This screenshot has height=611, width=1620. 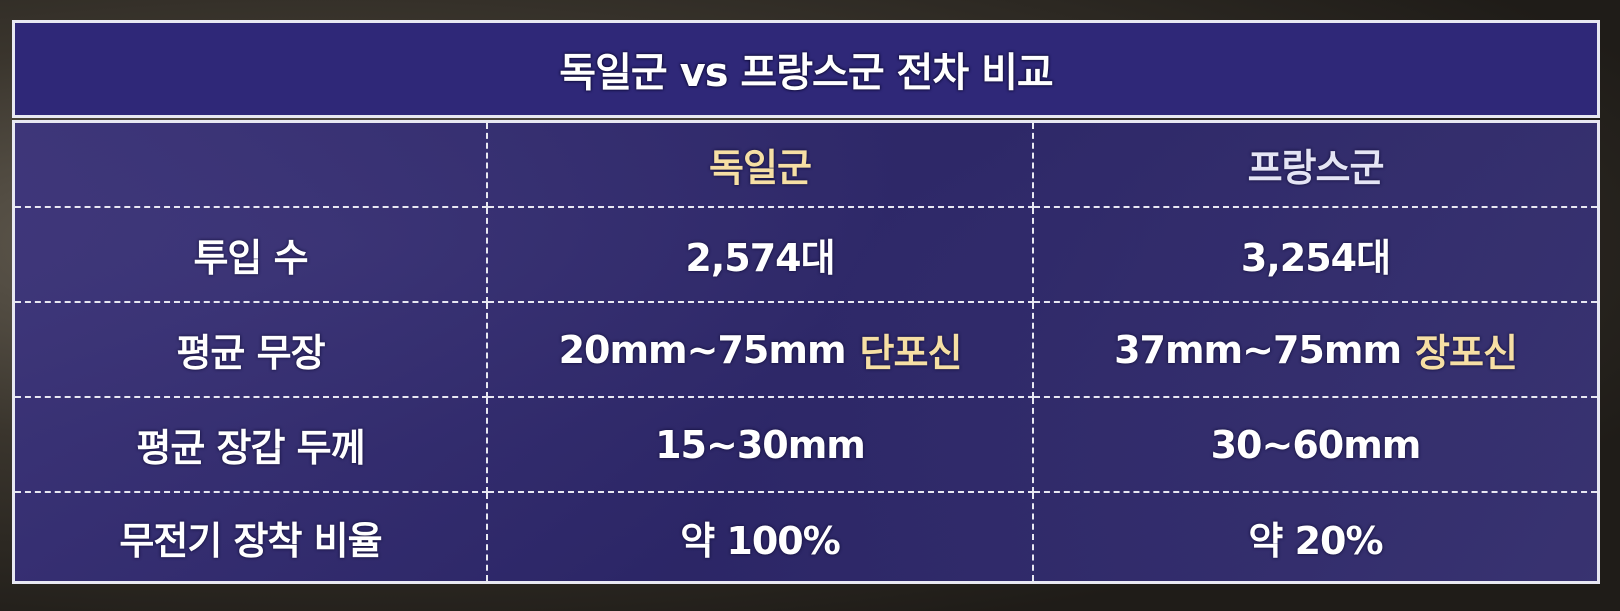 What do you see at coordinates (251, 255) in the screenshot?
I see `row-label: 투입 수` at bounding box center [251, 255].